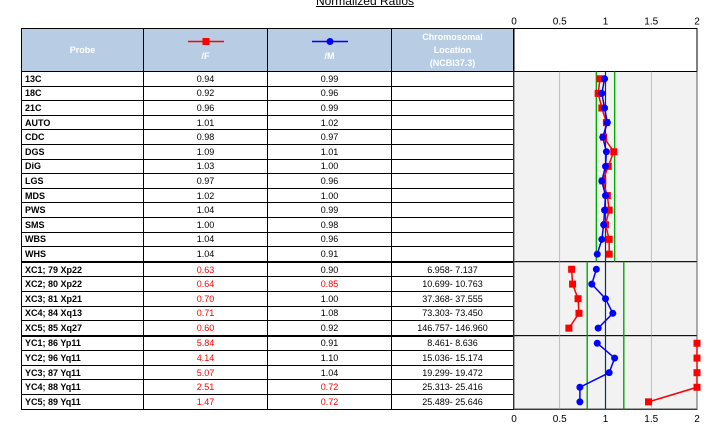  Describe the element at coordinates (267, 284) in the screenshot. I see `table-row: XC2; 80 Xp22 0.64 0.85 10.699- 10.763` at that location.